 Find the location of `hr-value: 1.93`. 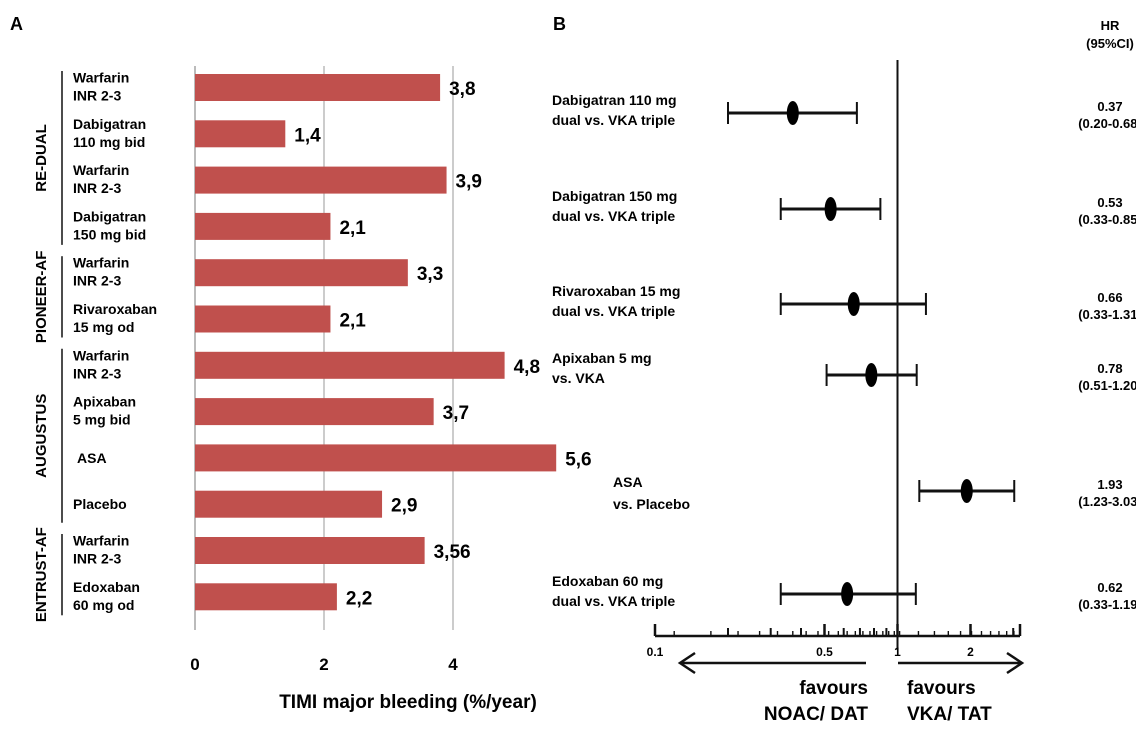

hr-value: 1.93 is located at coordinates (1109, 484).